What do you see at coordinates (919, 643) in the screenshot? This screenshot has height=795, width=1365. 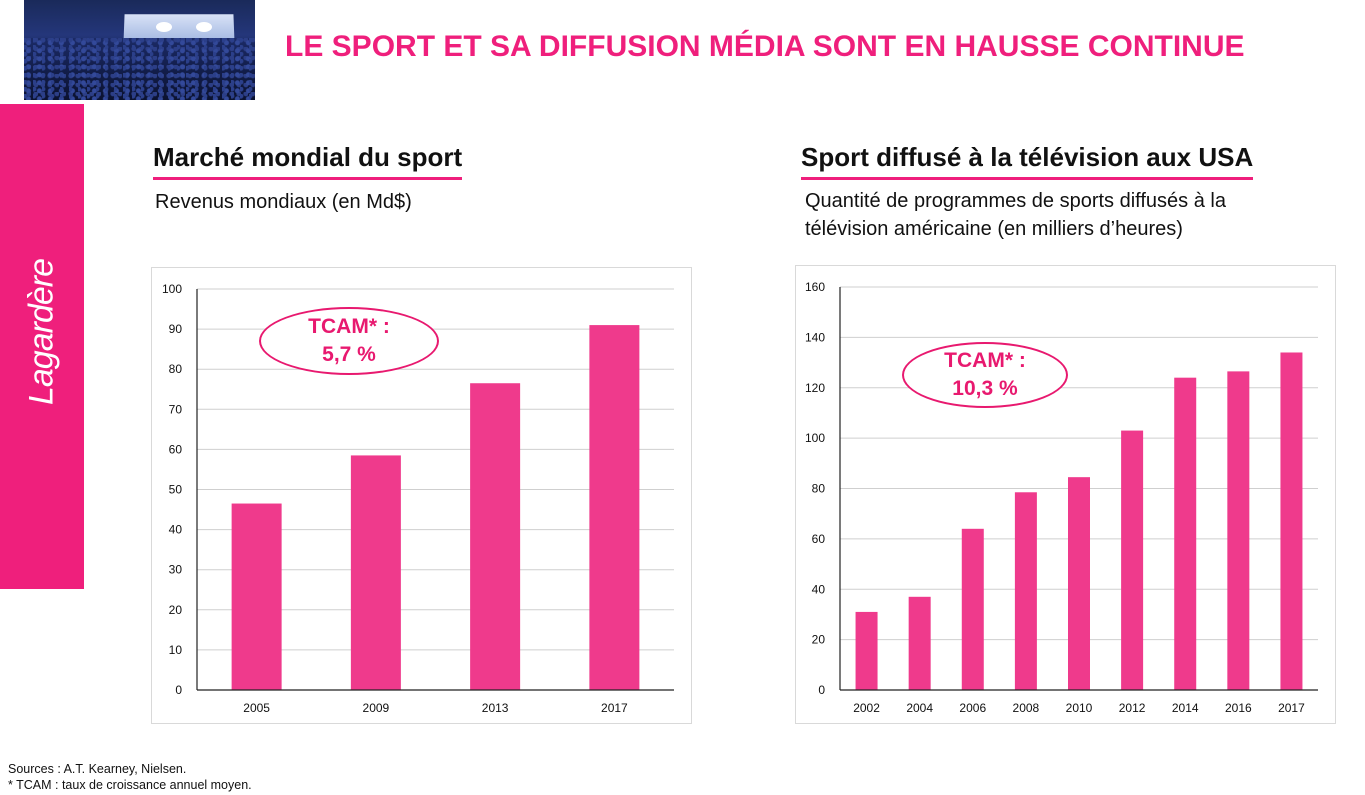 I see `right-bar-2004` at bounding box center [919, 643].